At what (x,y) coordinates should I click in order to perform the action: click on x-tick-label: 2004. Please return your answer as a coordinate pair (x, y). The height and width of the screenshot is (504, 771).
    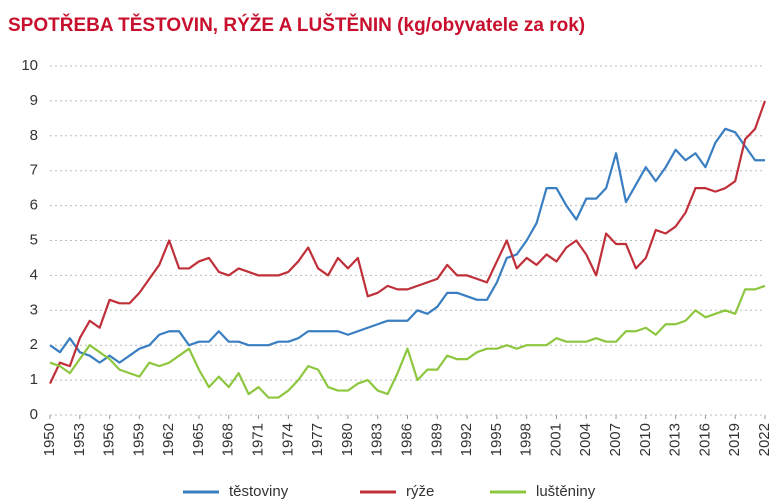
    Looking at the image, I should click on (585, 439).